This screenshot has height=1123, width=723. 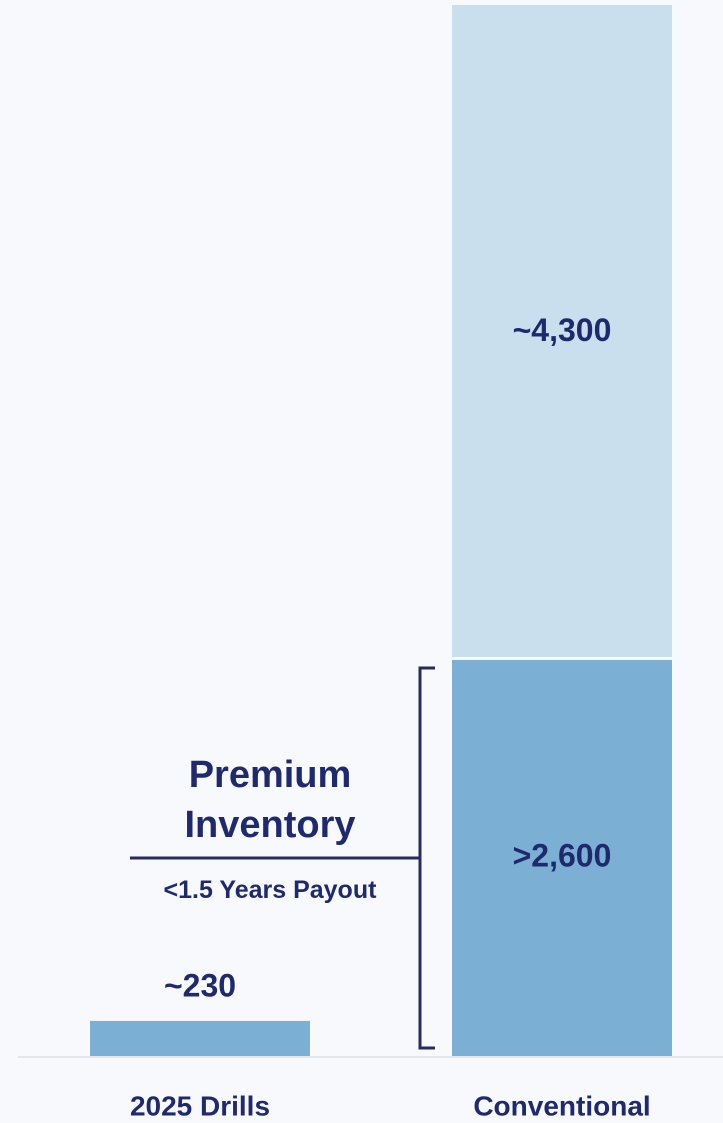 I want to click on value-label: >2,600, so click(x=562, y=855).